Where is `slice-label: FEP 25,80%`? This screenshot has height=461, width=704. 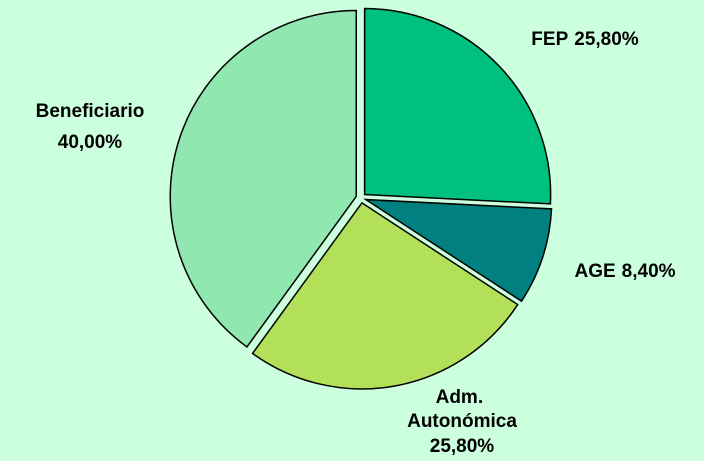
slice-label: FEP 25,80% is located at coordinates (584, 39).